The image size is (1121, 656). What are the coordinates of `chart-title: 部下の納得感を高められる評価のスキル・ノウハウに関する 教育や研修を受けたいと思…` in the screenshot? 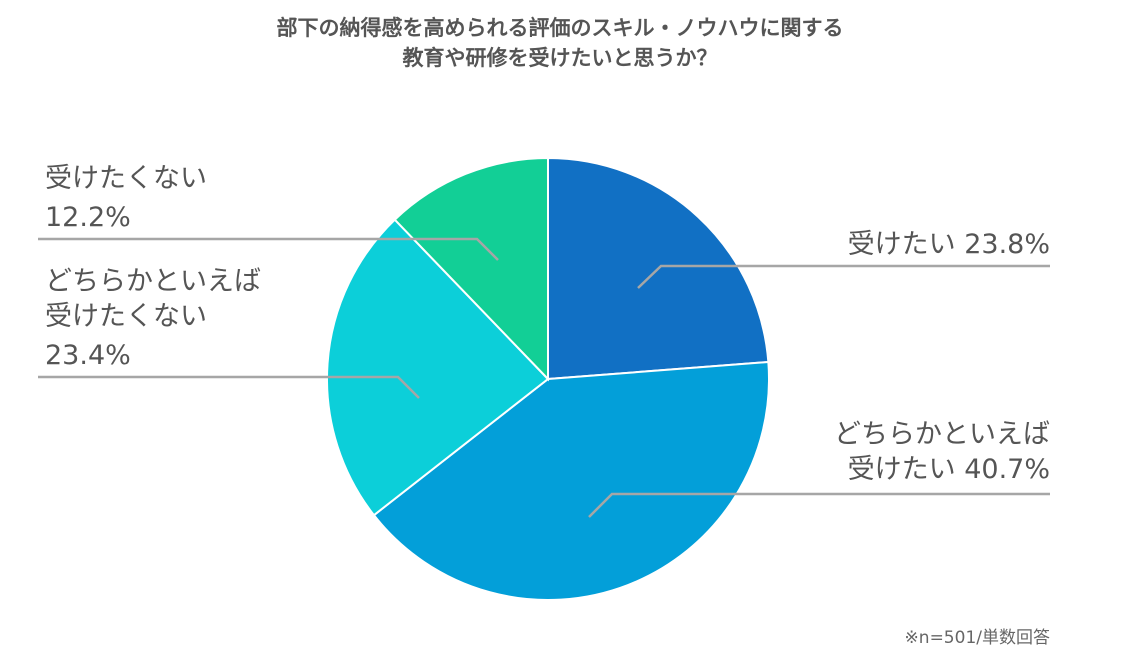 It's located at (560, 43).